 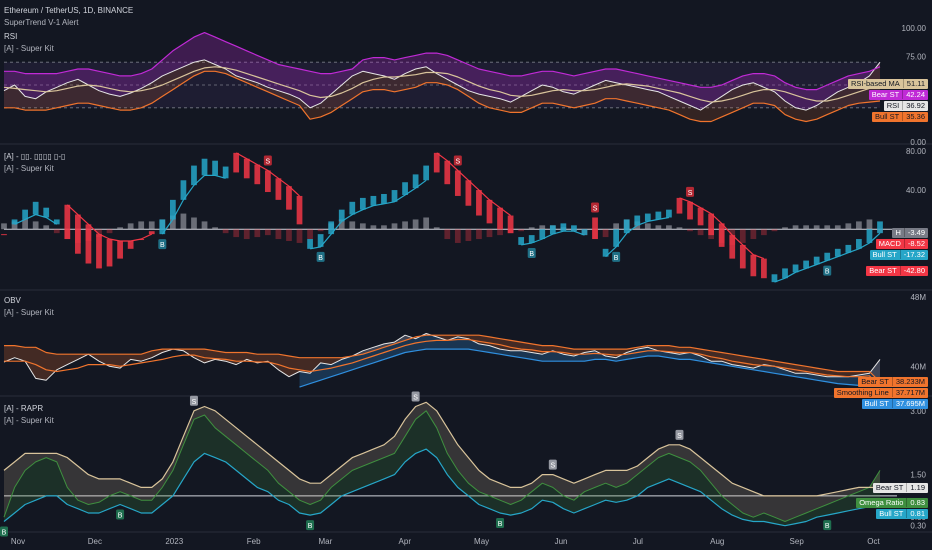 I want to click on legend-tag-name: MACD, so click(x=889, y=243).